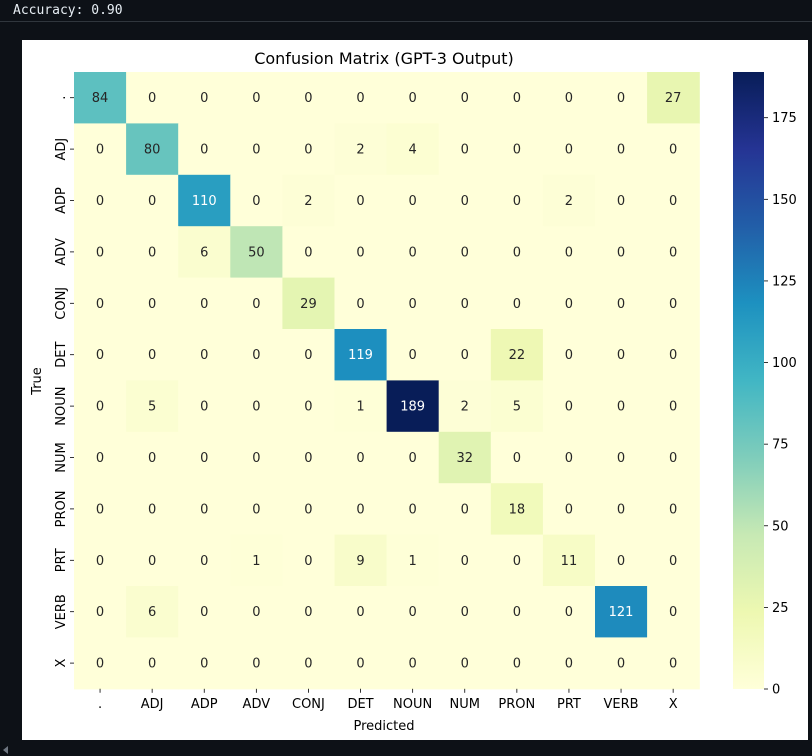 This screenshot has width=812, height=756. What do you see at coordinates (784, 363) in the screenshot?
I see `colorbar-tick-label: 100` at bounding box center [784, 363].